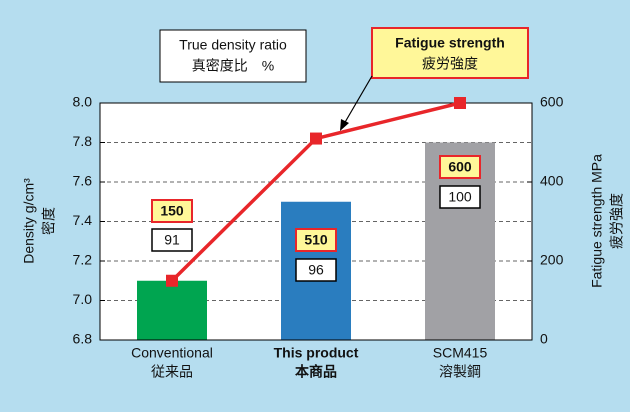  What do you see at coordinates (83, 339) in the screenshot?
I see `y-tick-label: 6.8` at bounding box center [83, 339].